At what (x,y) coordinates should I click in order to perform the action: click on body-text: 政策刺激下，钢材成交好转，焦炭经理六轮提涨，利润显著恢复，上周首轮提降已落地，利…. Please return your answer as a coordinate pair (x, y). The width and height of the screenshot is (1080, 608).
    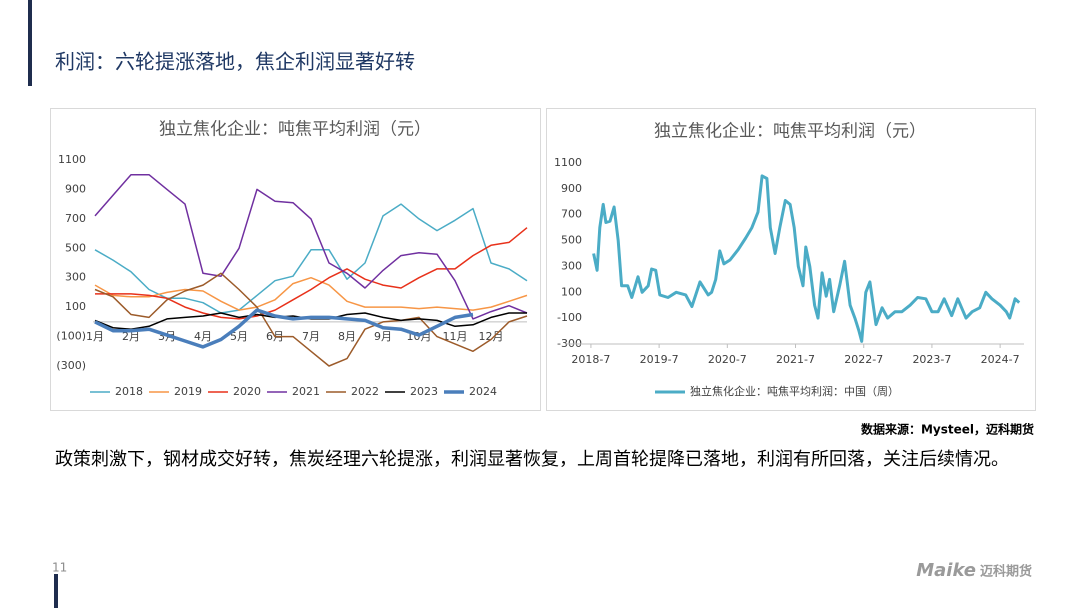
    Looking at the image, I should click on (532, 459).